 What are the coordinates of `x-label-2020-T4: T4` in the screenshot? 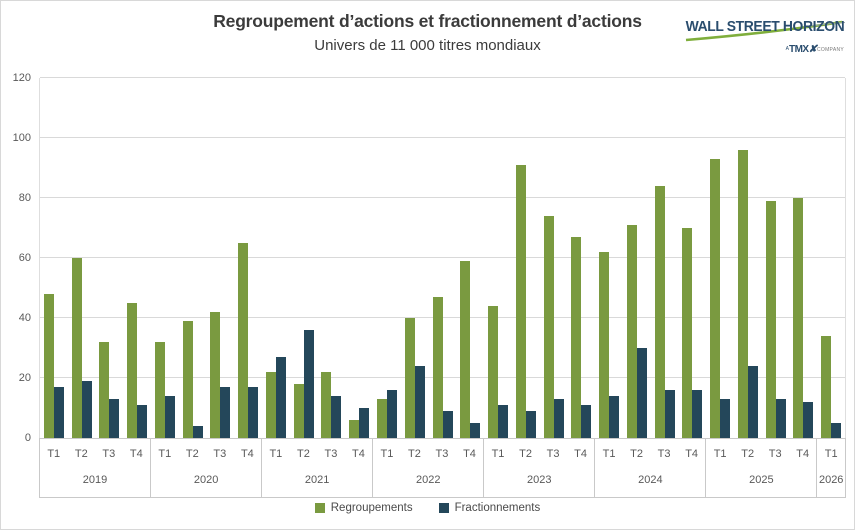 It's located at (247, 454).